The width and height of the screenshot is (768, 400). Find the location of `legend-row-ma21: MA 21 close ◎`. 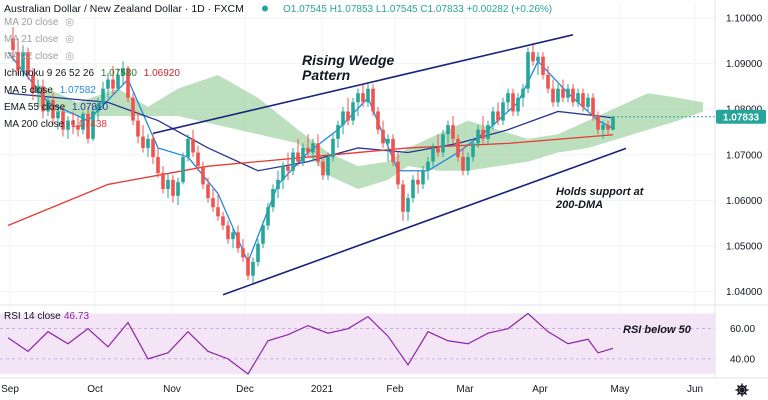

legend-row-ma21: MA 21 close ◎ is located at coordinates (39, 39).